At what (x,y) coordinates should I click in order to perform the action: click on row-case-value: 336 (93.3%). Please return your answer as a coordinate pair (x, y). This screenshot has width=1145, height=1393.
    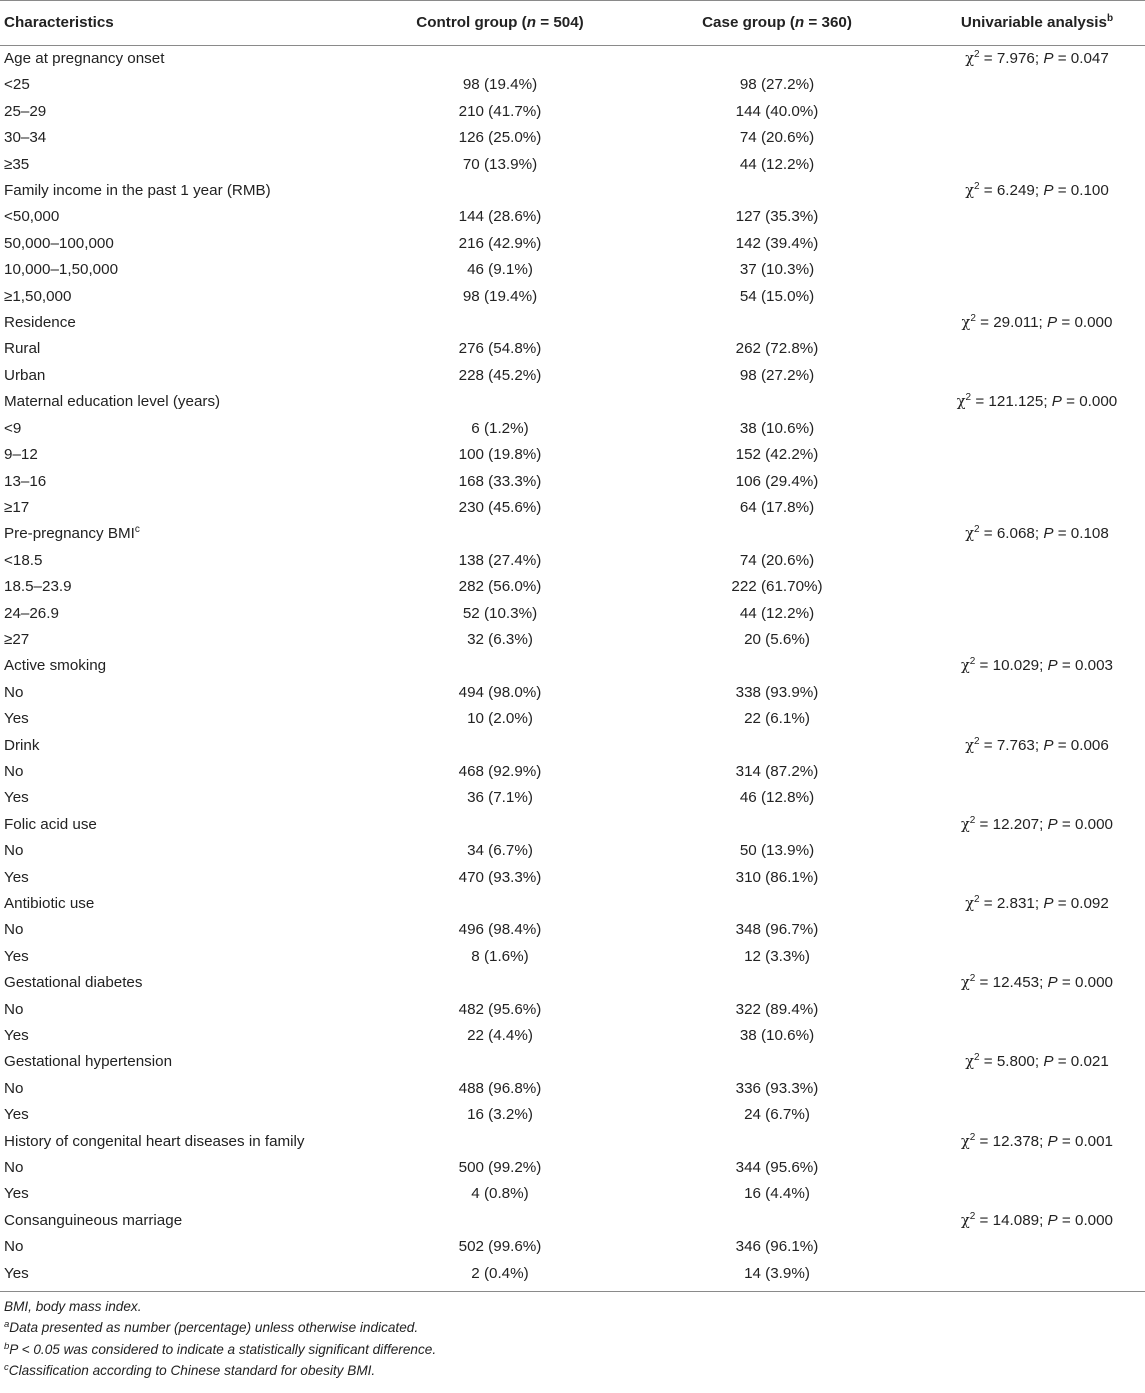
    Looking at the image, I should click on (777, 1088).